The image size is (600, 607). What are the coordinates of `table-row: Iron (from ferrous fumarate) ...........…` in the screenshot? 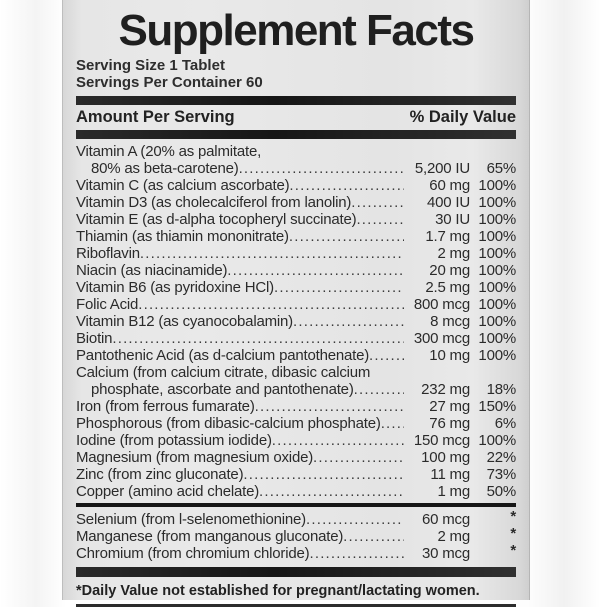 It's located at (296, 406).